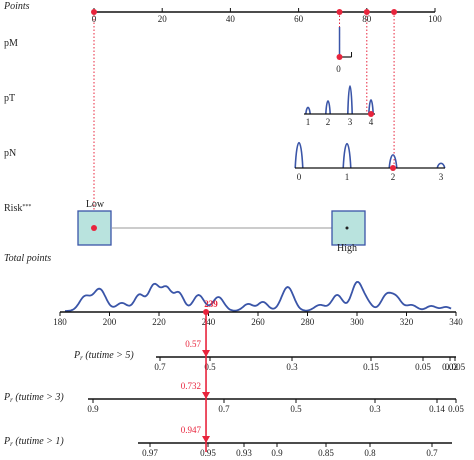  Describe the element at coordinates (244, 453) in the screenshot. I see `prob-tick-label: 0.93` at that location.